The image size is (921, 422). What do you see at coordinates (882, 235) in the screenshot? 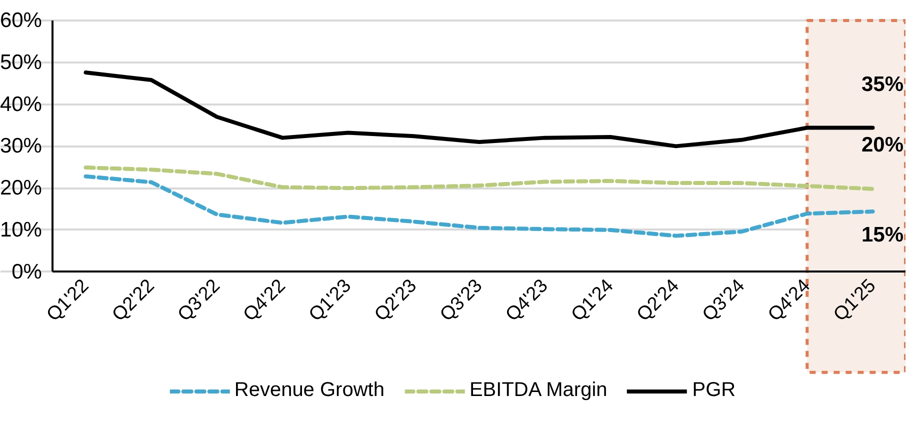
I see `annotation: 15%` at bounding box center [882, 235].